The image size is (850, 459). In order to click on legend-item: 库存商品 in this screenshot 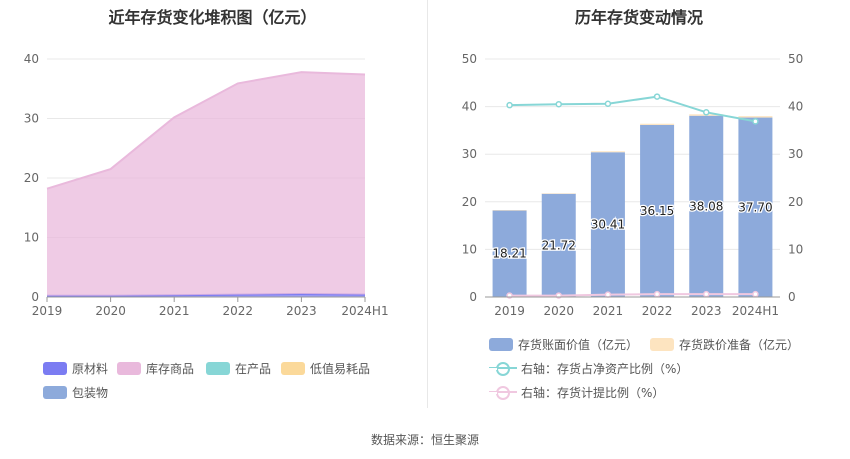, I will do `click(155, 368)`.